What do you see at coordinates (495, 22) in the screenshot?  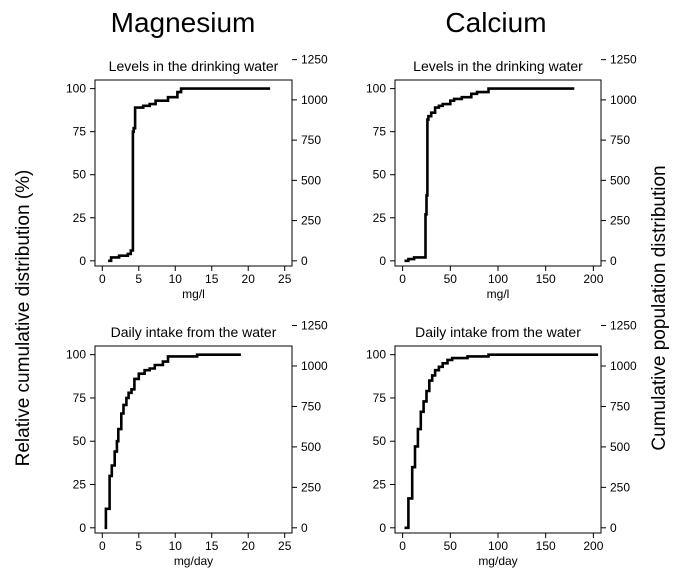 I see `column-title-calcium: Calcium` at bounding box center [495, 22].